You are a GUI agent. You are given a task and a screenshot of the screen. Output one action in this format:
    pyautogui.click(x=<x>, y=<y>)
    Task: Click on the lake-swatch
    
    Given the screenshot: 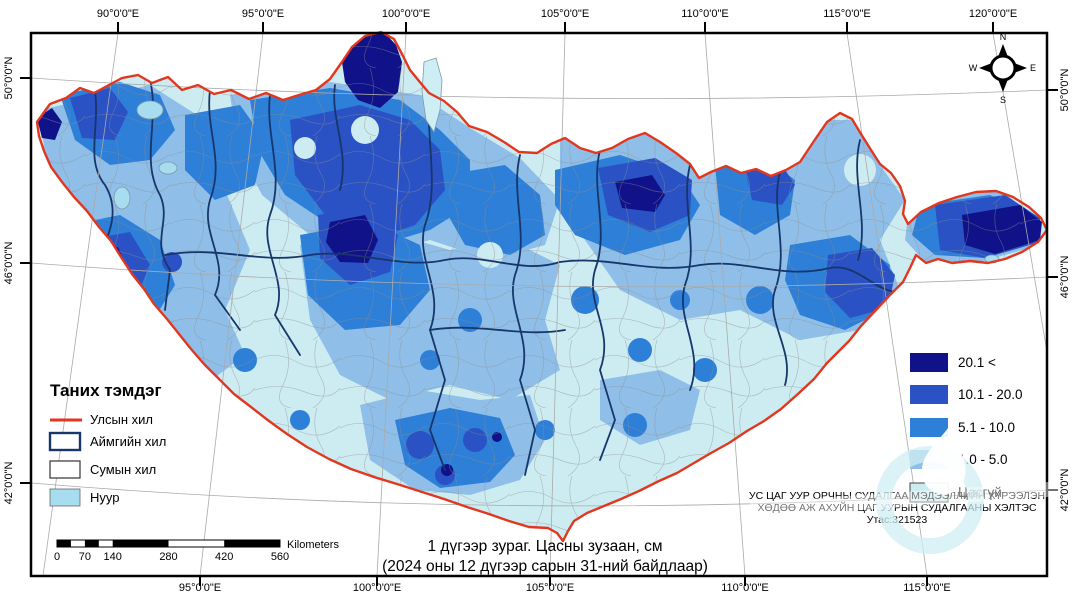 What is the action you would take?
    pyautogui.click(x=65, y=497)
    